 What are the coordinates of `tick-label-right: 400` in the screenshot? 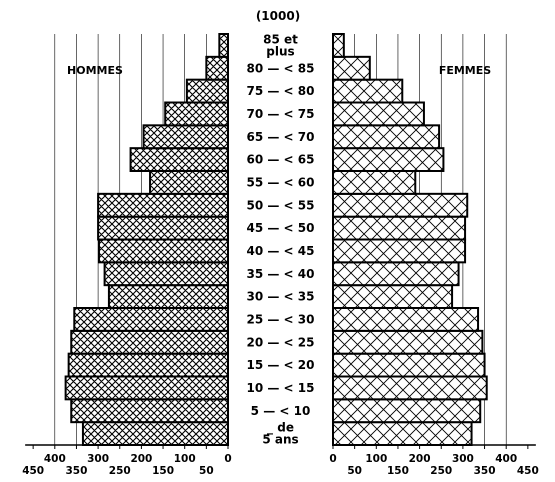 It's located at (506, 459).